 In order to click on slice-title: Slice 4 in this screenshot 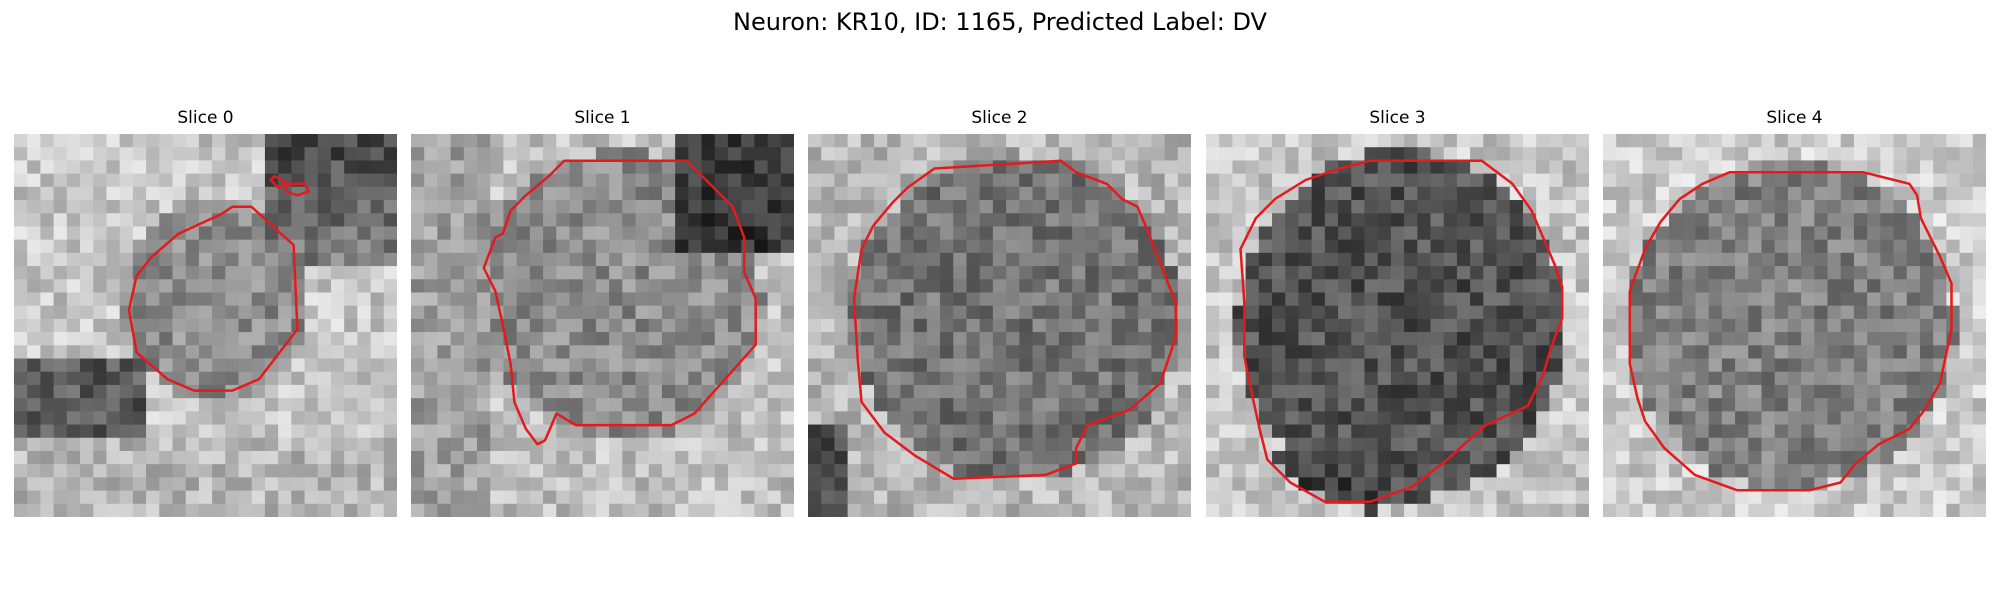, I will do `click(1794, 118)`.